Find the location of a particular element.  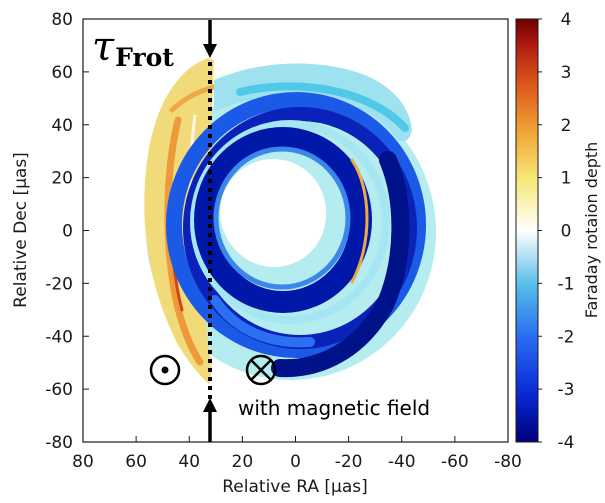

colorbar-tick-label: -2 is located at coordinates (566, 337).